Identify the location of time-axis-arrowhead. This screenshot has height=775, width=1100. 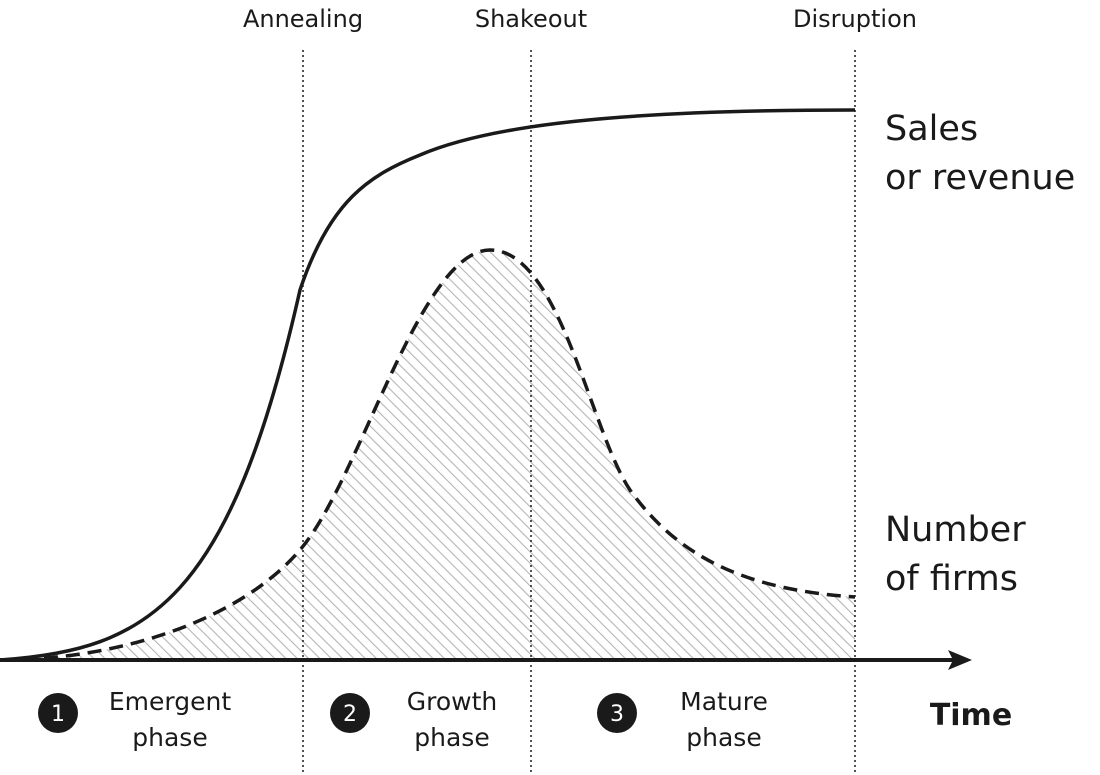
(960, 660).